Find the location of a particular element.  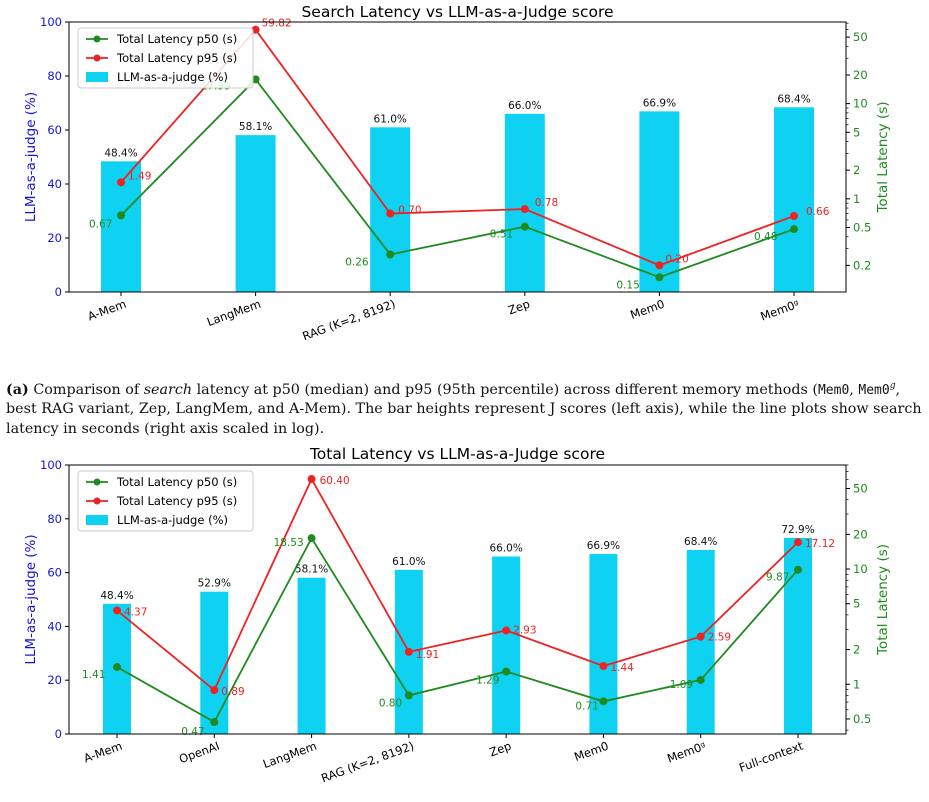

chart-title: Search Latency vs LLM-as-a-Judge score is located at coordinates (457, 12).